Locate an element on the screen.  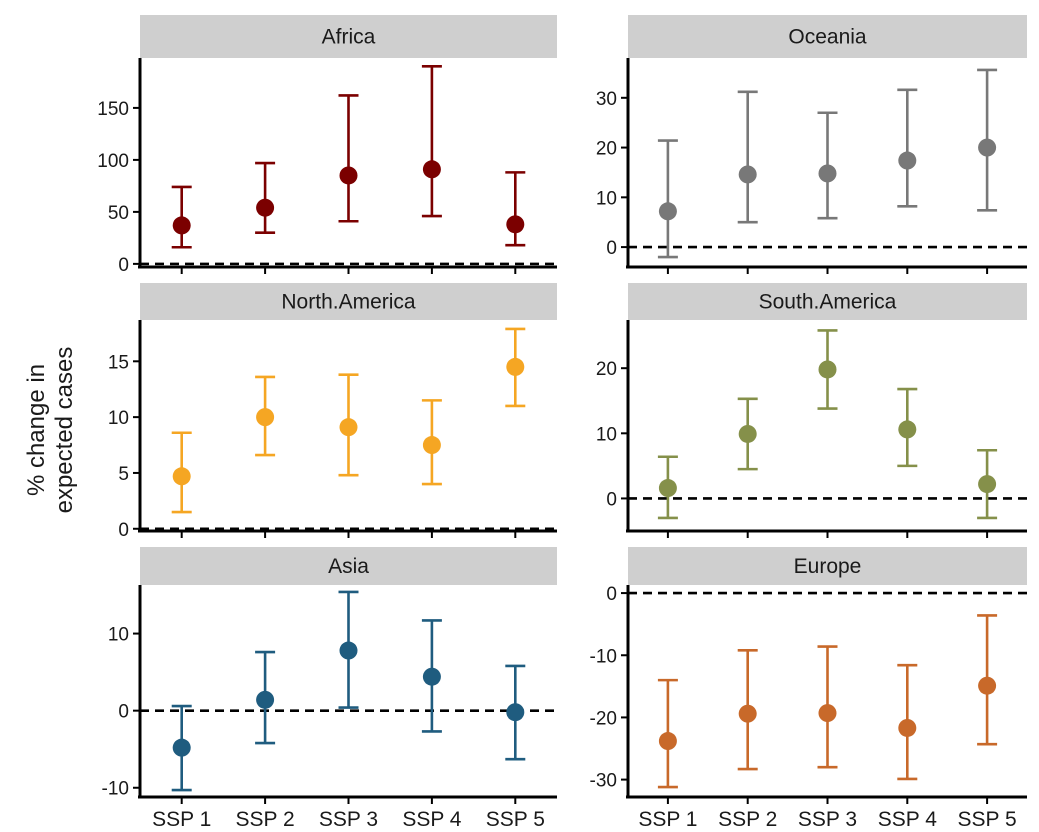
facet-title: South.America is located at coordinates (828, 302).